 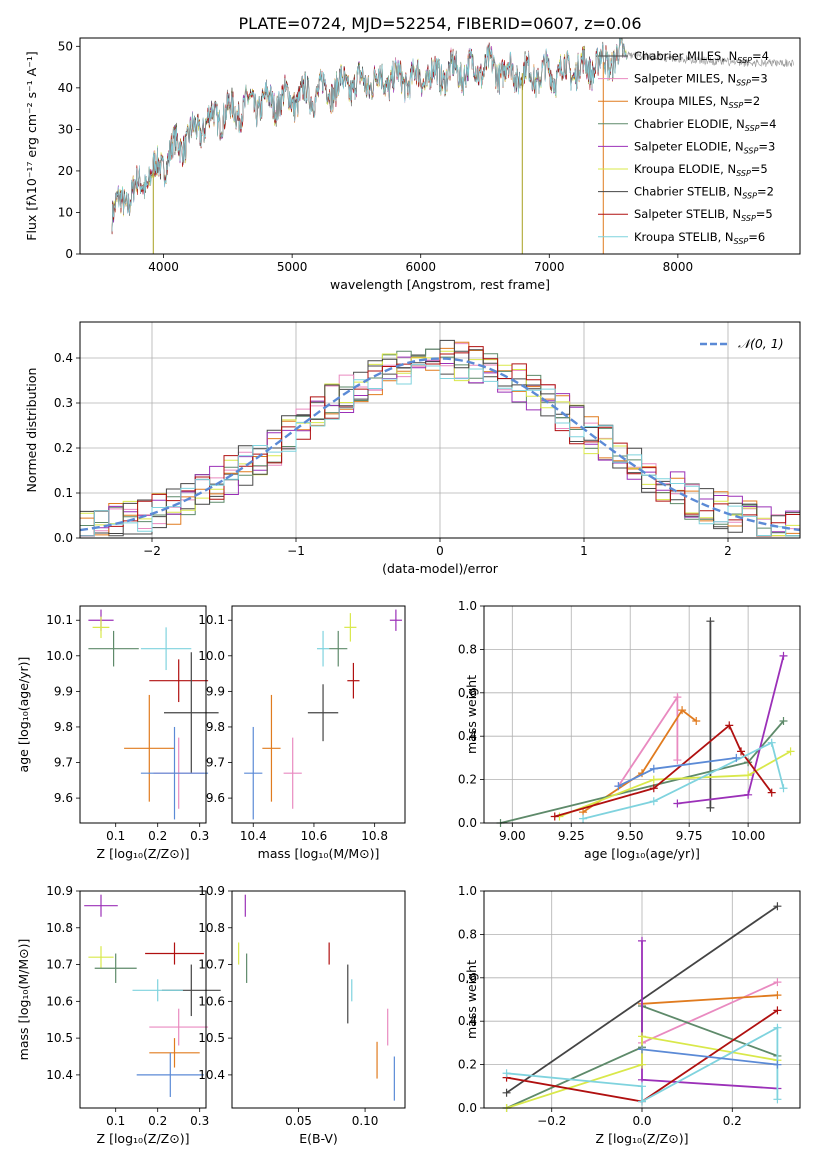 What do you see at coordinates (211, 891) in the screenshot?
I see `y-tick-label: 10.9` at bounding box center [211, 891].